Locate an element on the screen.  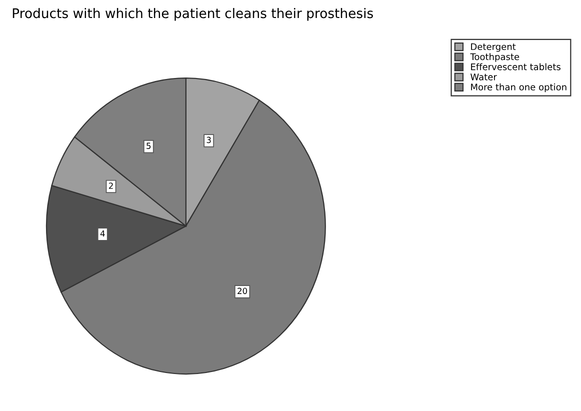
data-label: 5 is located at coordinates (148, 145).